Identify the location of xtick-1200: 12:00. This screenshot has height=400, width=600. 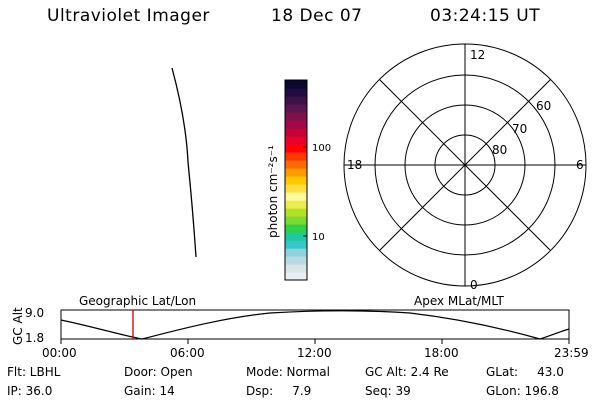
(314, 353).